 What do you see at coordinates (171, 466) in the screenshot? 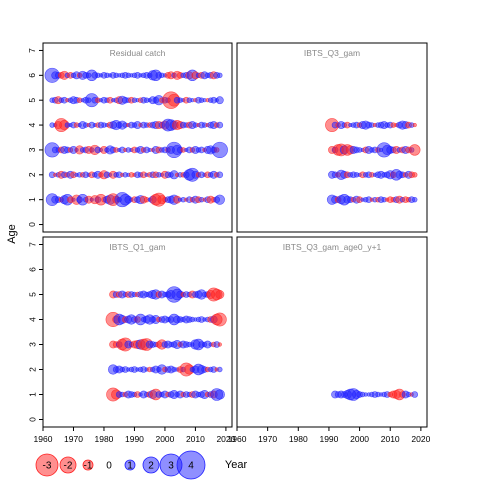
I see `legend-label: 3` at bounding box center [171, 466].